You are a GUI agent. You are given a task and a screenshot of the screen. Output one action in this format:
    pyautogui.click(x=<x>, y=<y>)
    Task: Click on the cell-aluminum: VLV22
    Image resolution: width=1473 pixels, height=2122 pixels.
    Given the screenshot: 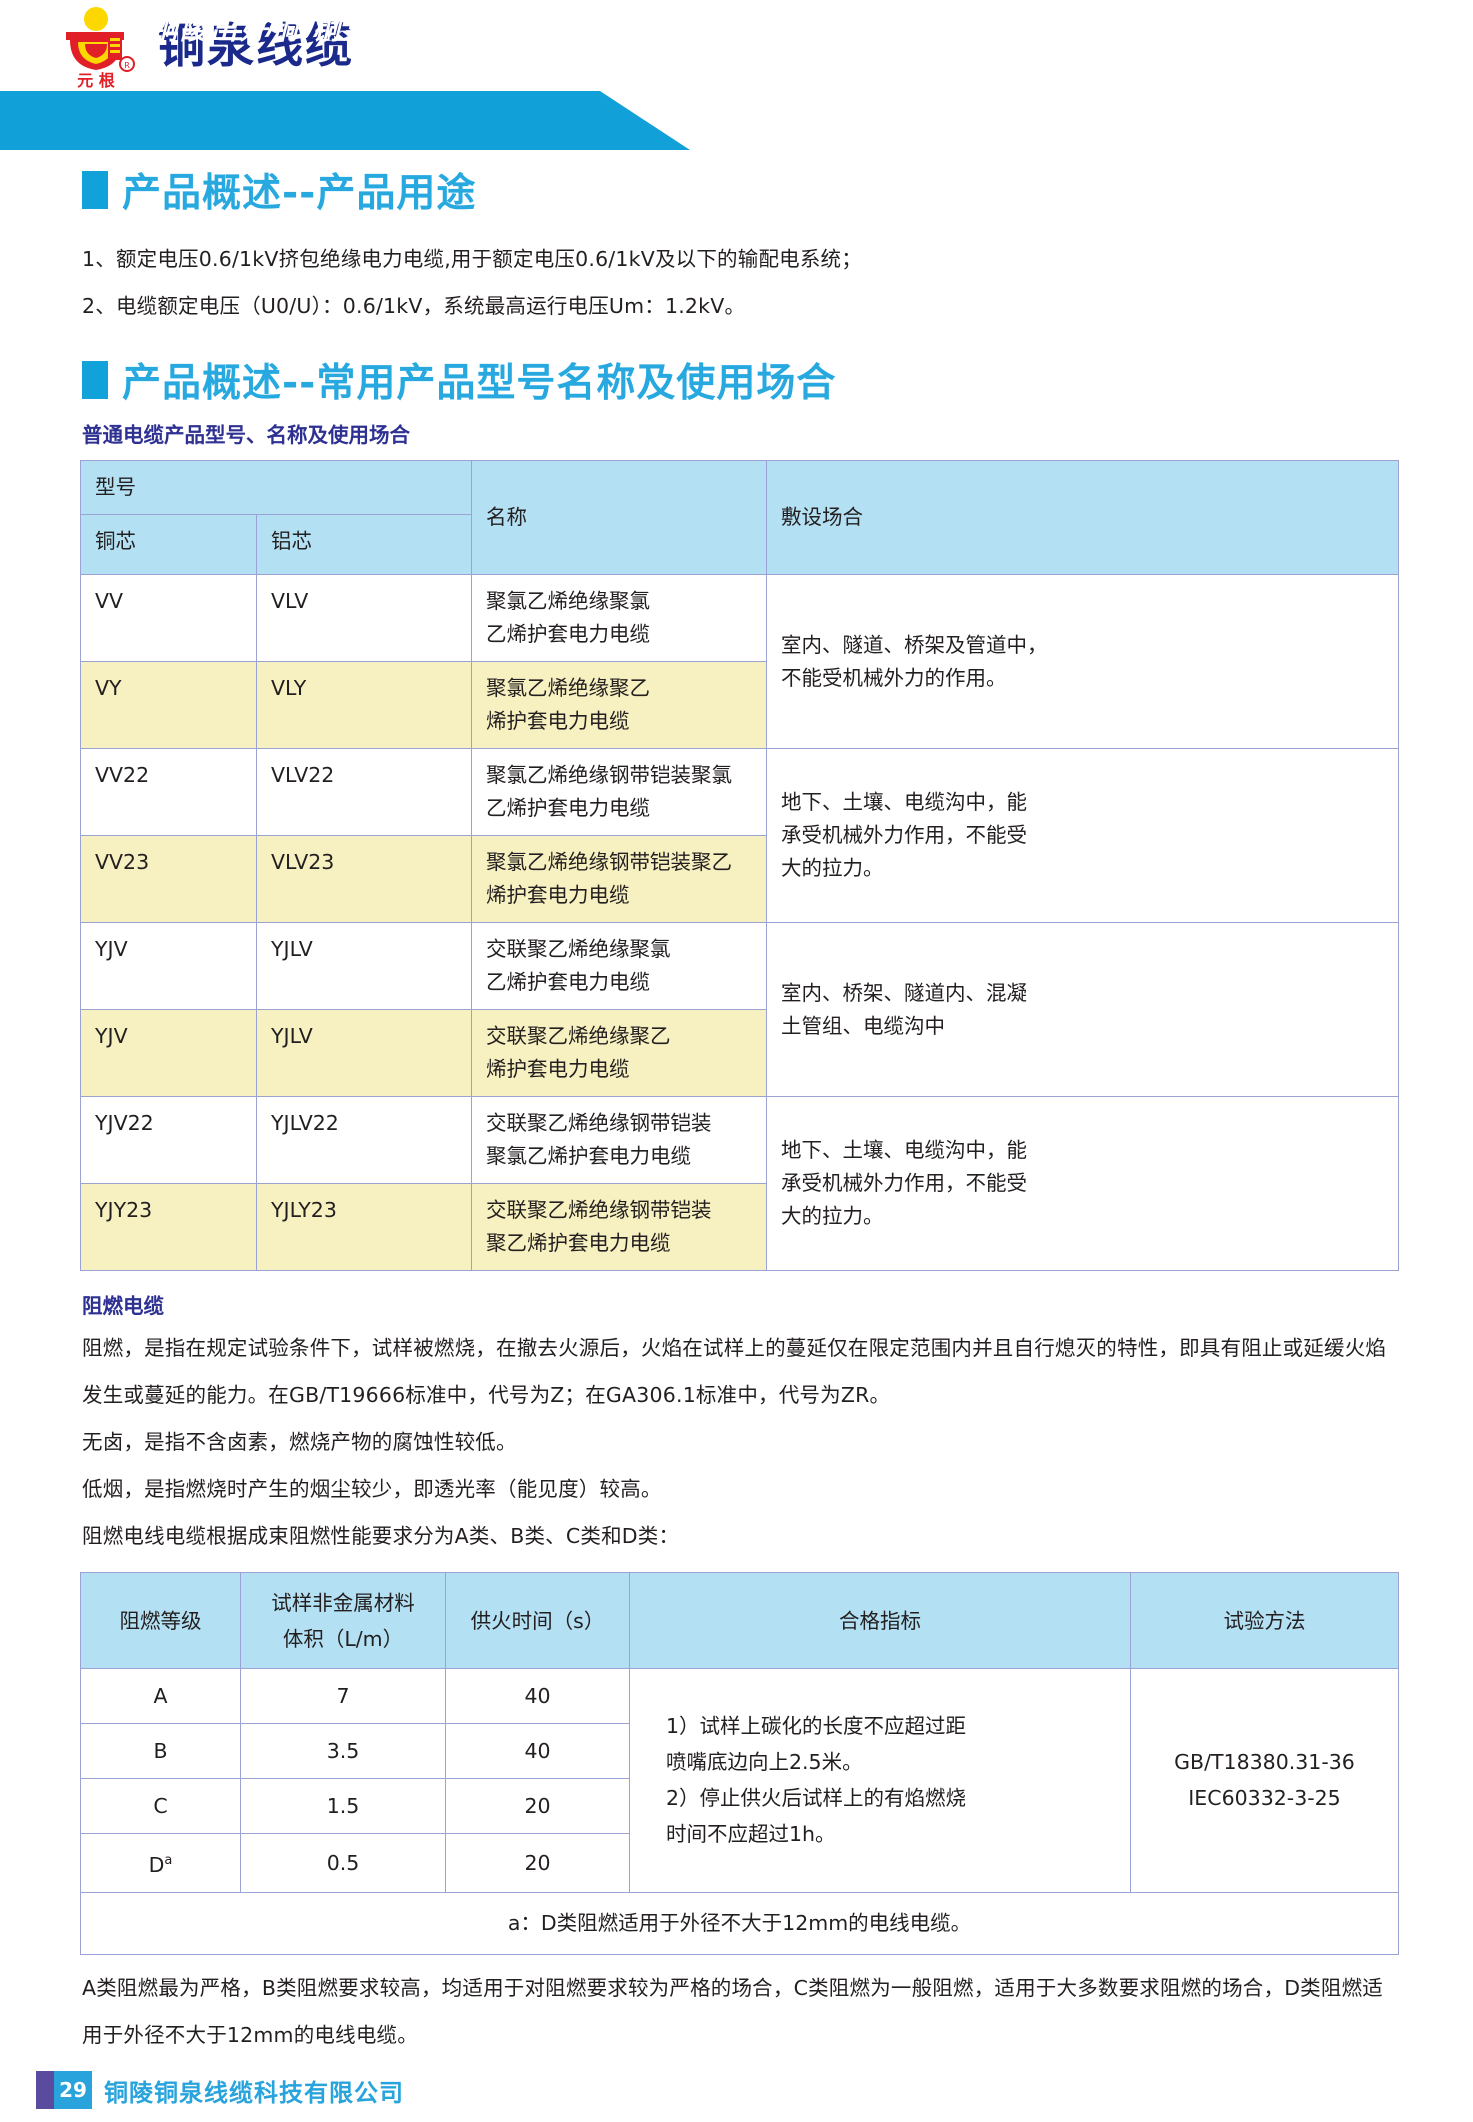 What is the action you would take?
    pyautogui.click(x=364, y=792)
    